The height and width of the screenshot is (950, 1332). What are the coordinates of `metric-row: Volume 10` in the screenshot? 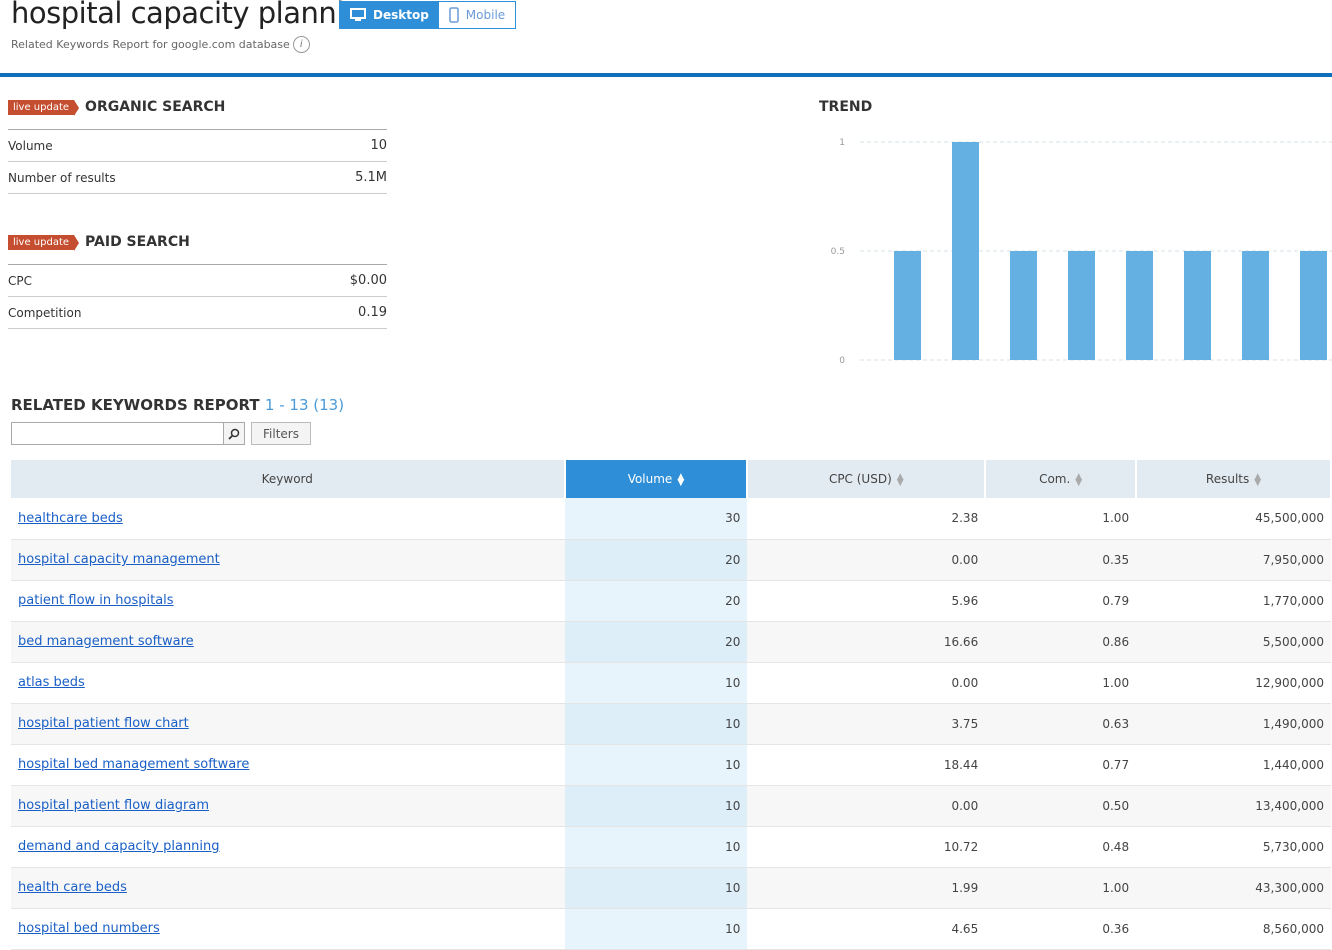 It's located at (197, 146).